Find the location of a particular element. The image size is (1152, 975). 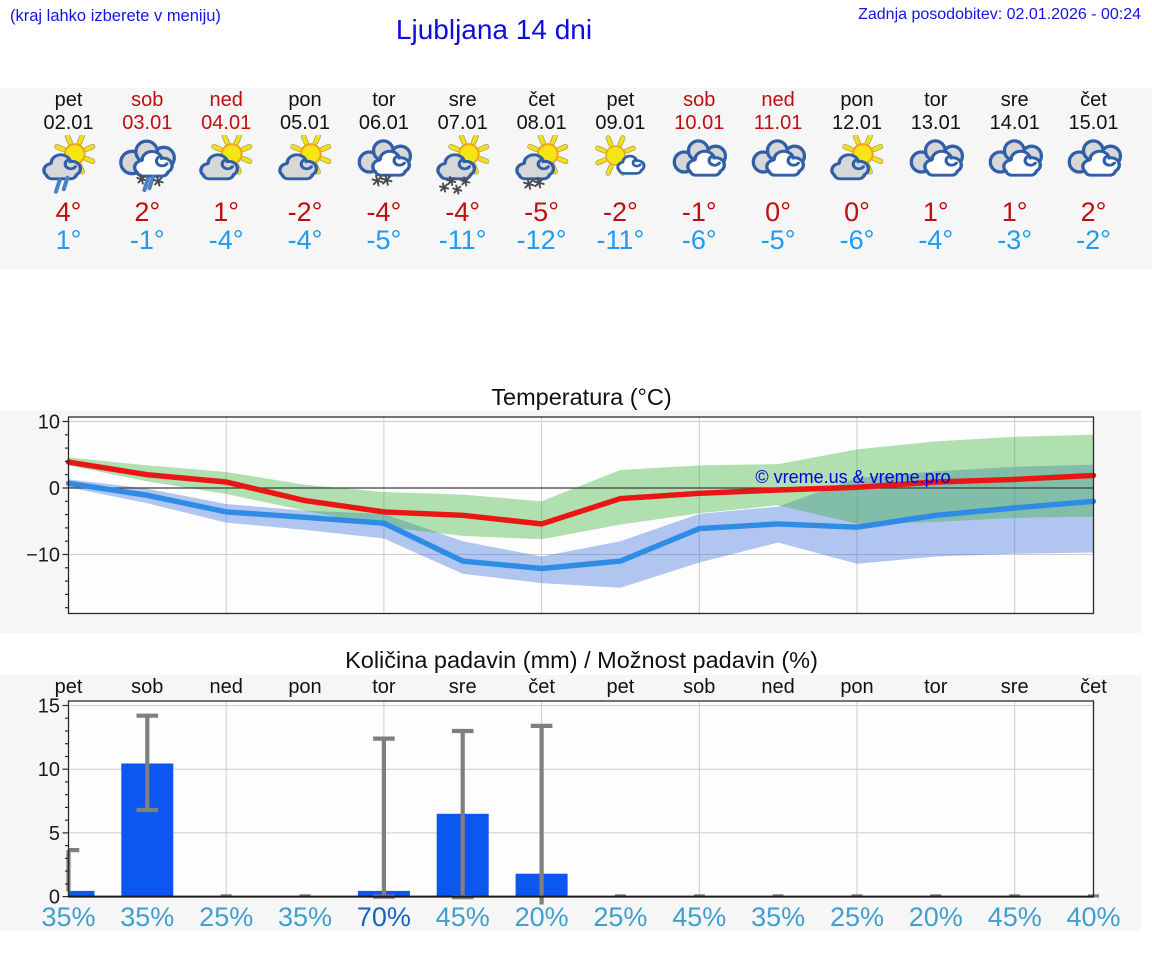

svg-text: 40% is located at coordinates (1093, 917).